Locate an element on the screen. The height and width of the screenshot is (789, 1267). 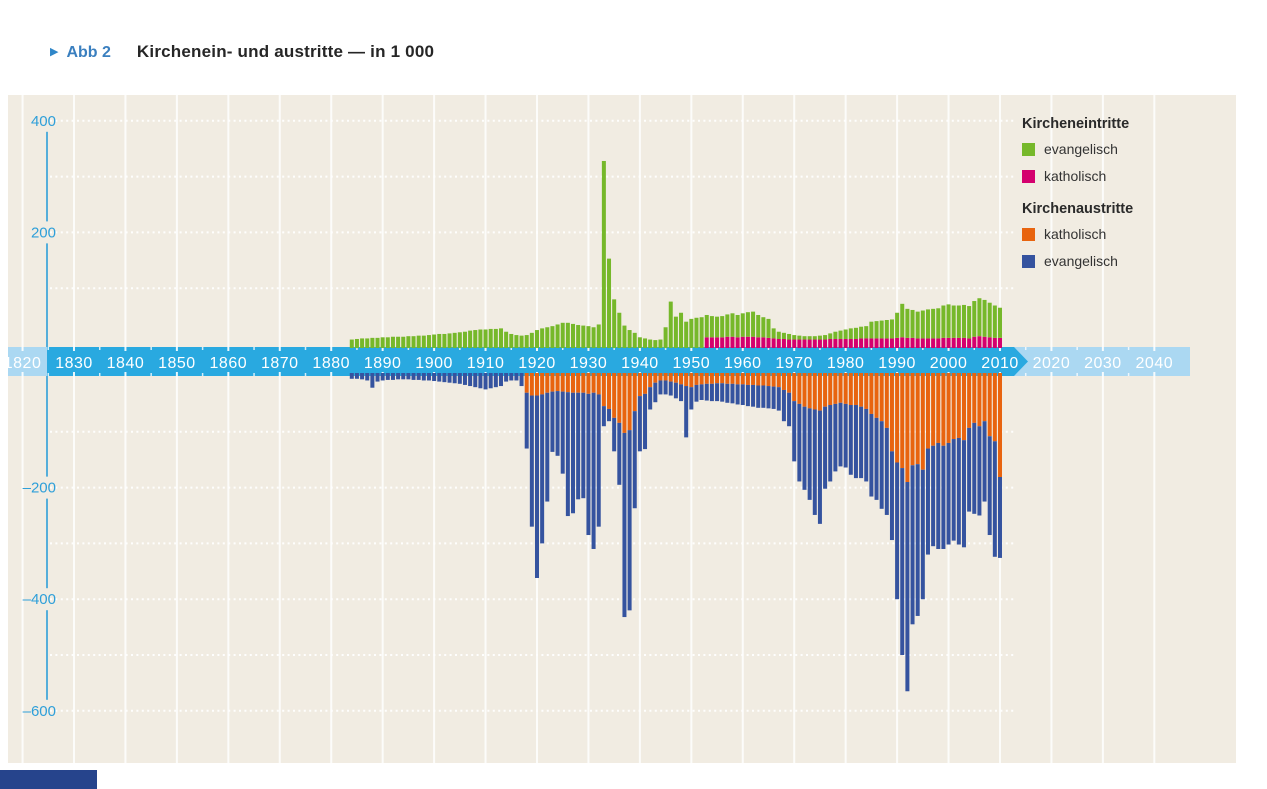
svg-text: –400 is located at coordinates (39, 599).